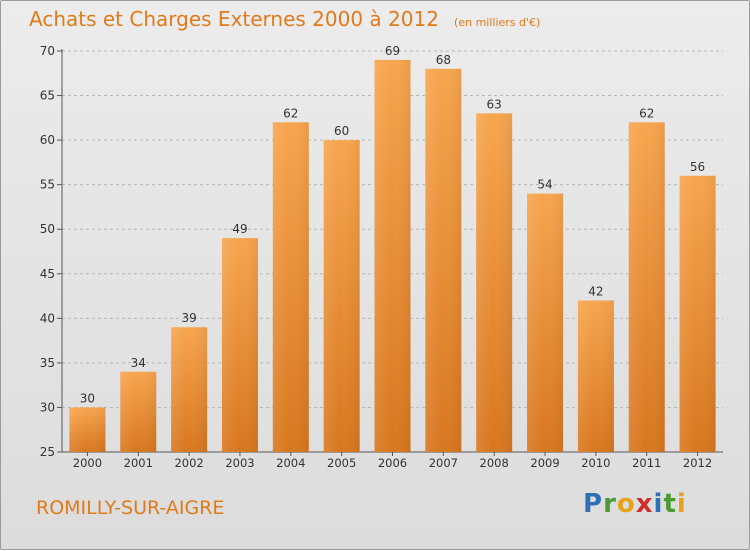 The width and height of the screenshot is (750, 551). I want to click on data-label-2008: 63, so click(494, 104).